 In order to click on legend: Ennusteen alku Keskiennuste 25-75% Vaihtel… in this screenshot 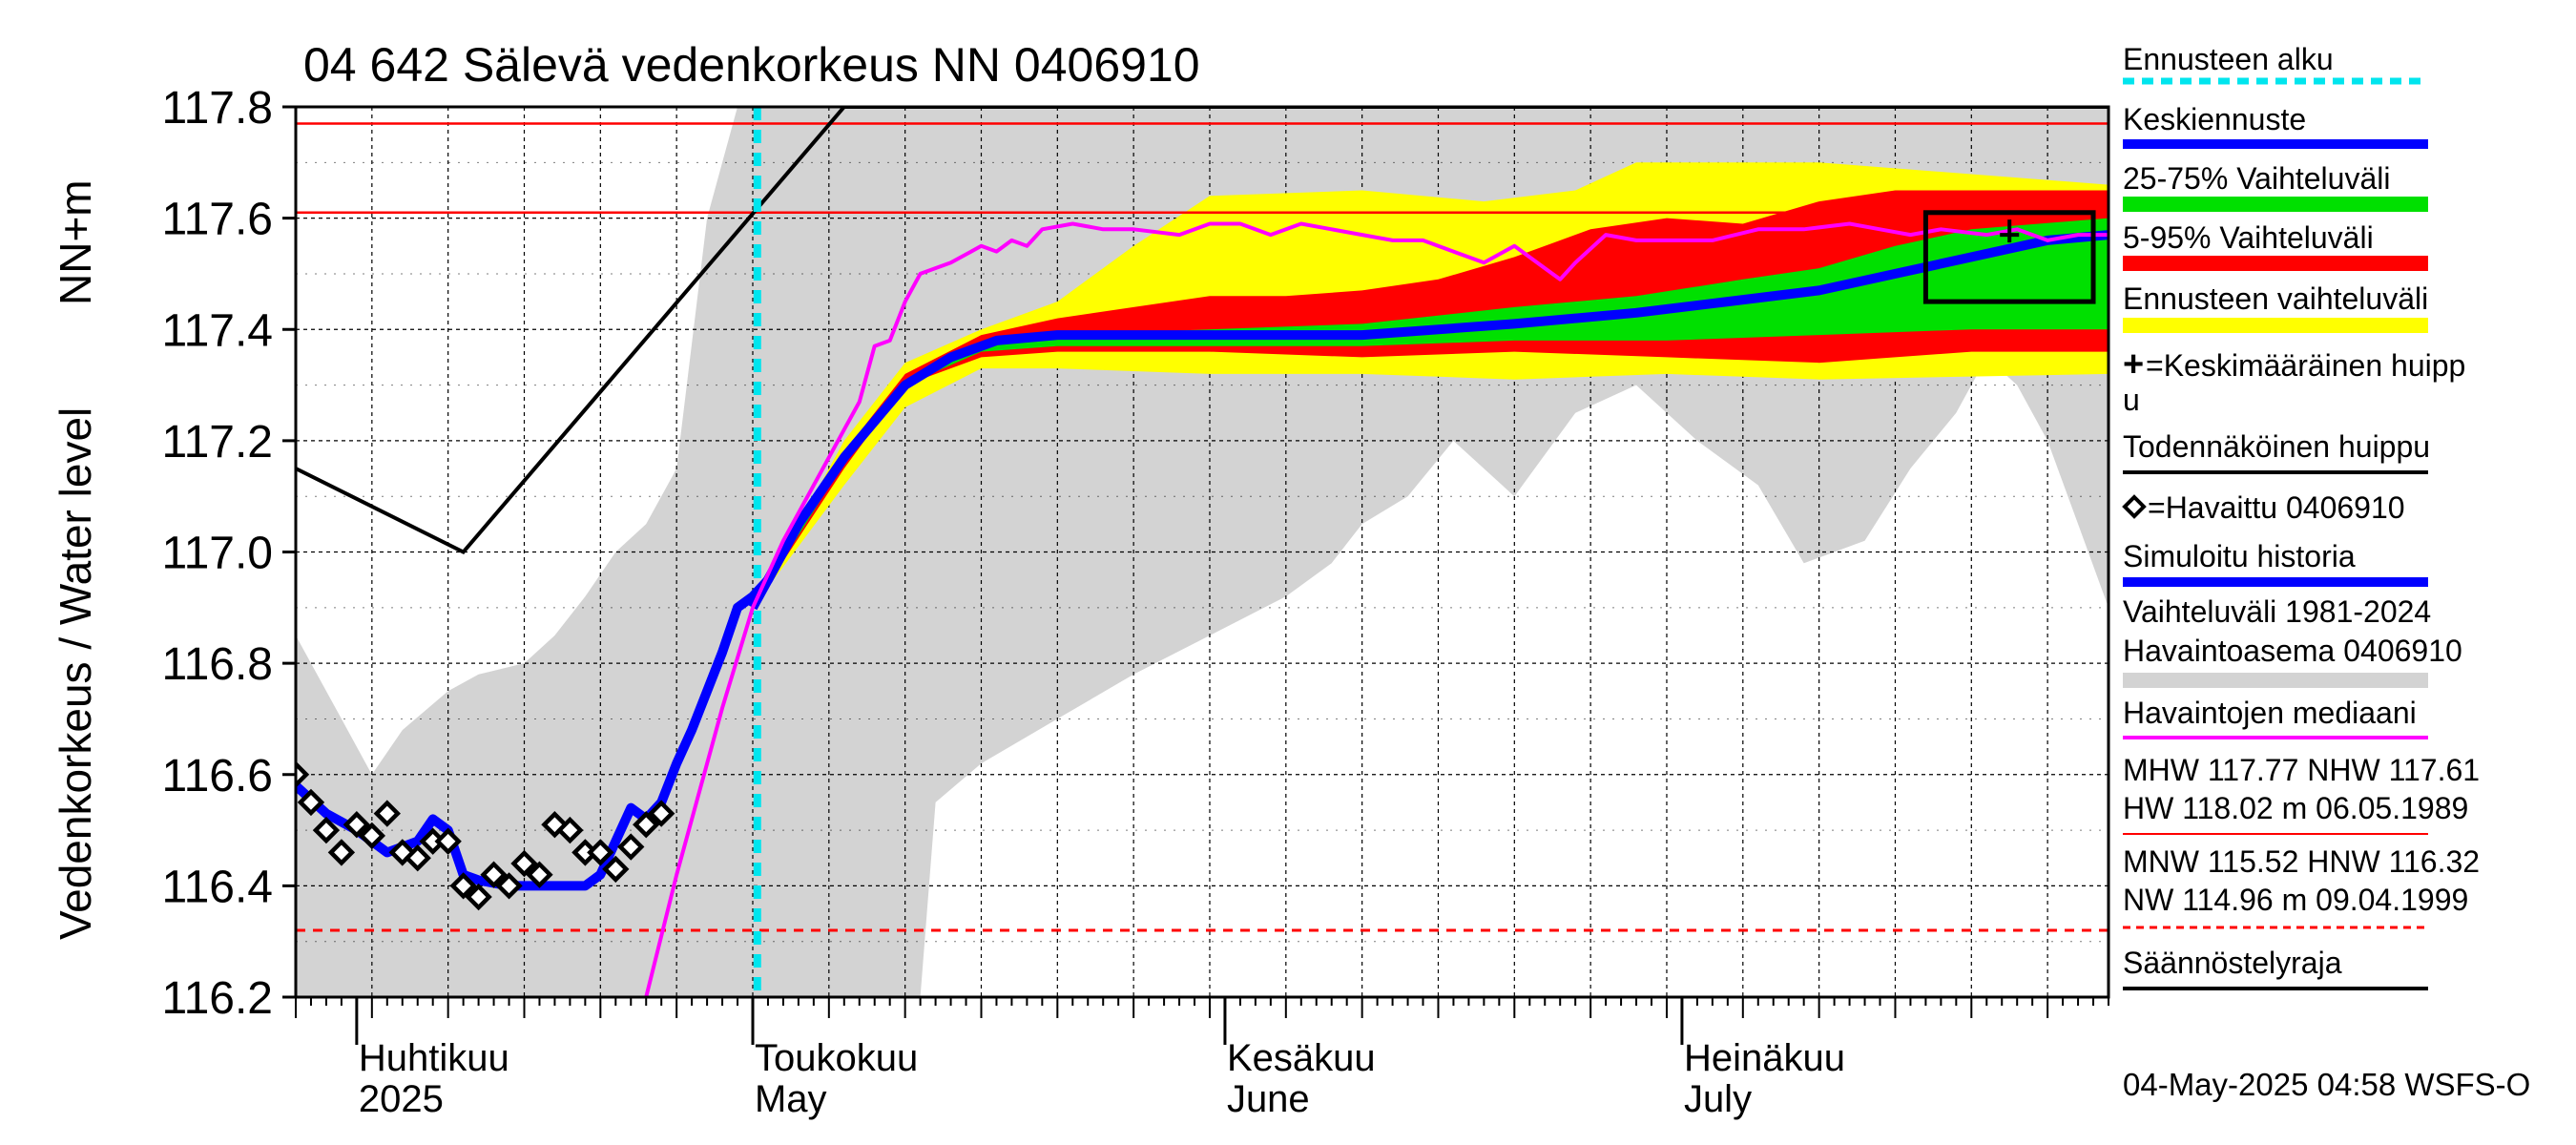, I will do `click(2301, 516)`.